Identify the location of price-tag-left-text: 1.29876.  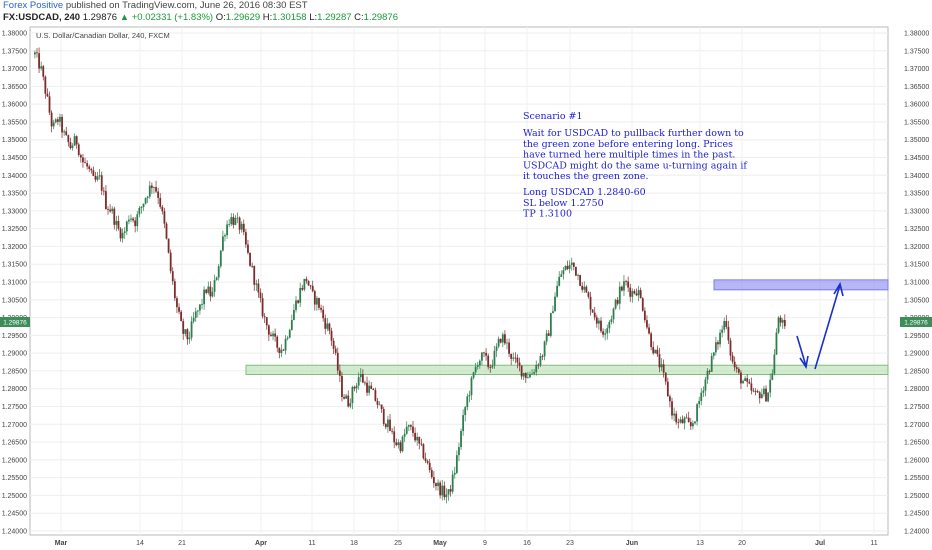
(15, 322).